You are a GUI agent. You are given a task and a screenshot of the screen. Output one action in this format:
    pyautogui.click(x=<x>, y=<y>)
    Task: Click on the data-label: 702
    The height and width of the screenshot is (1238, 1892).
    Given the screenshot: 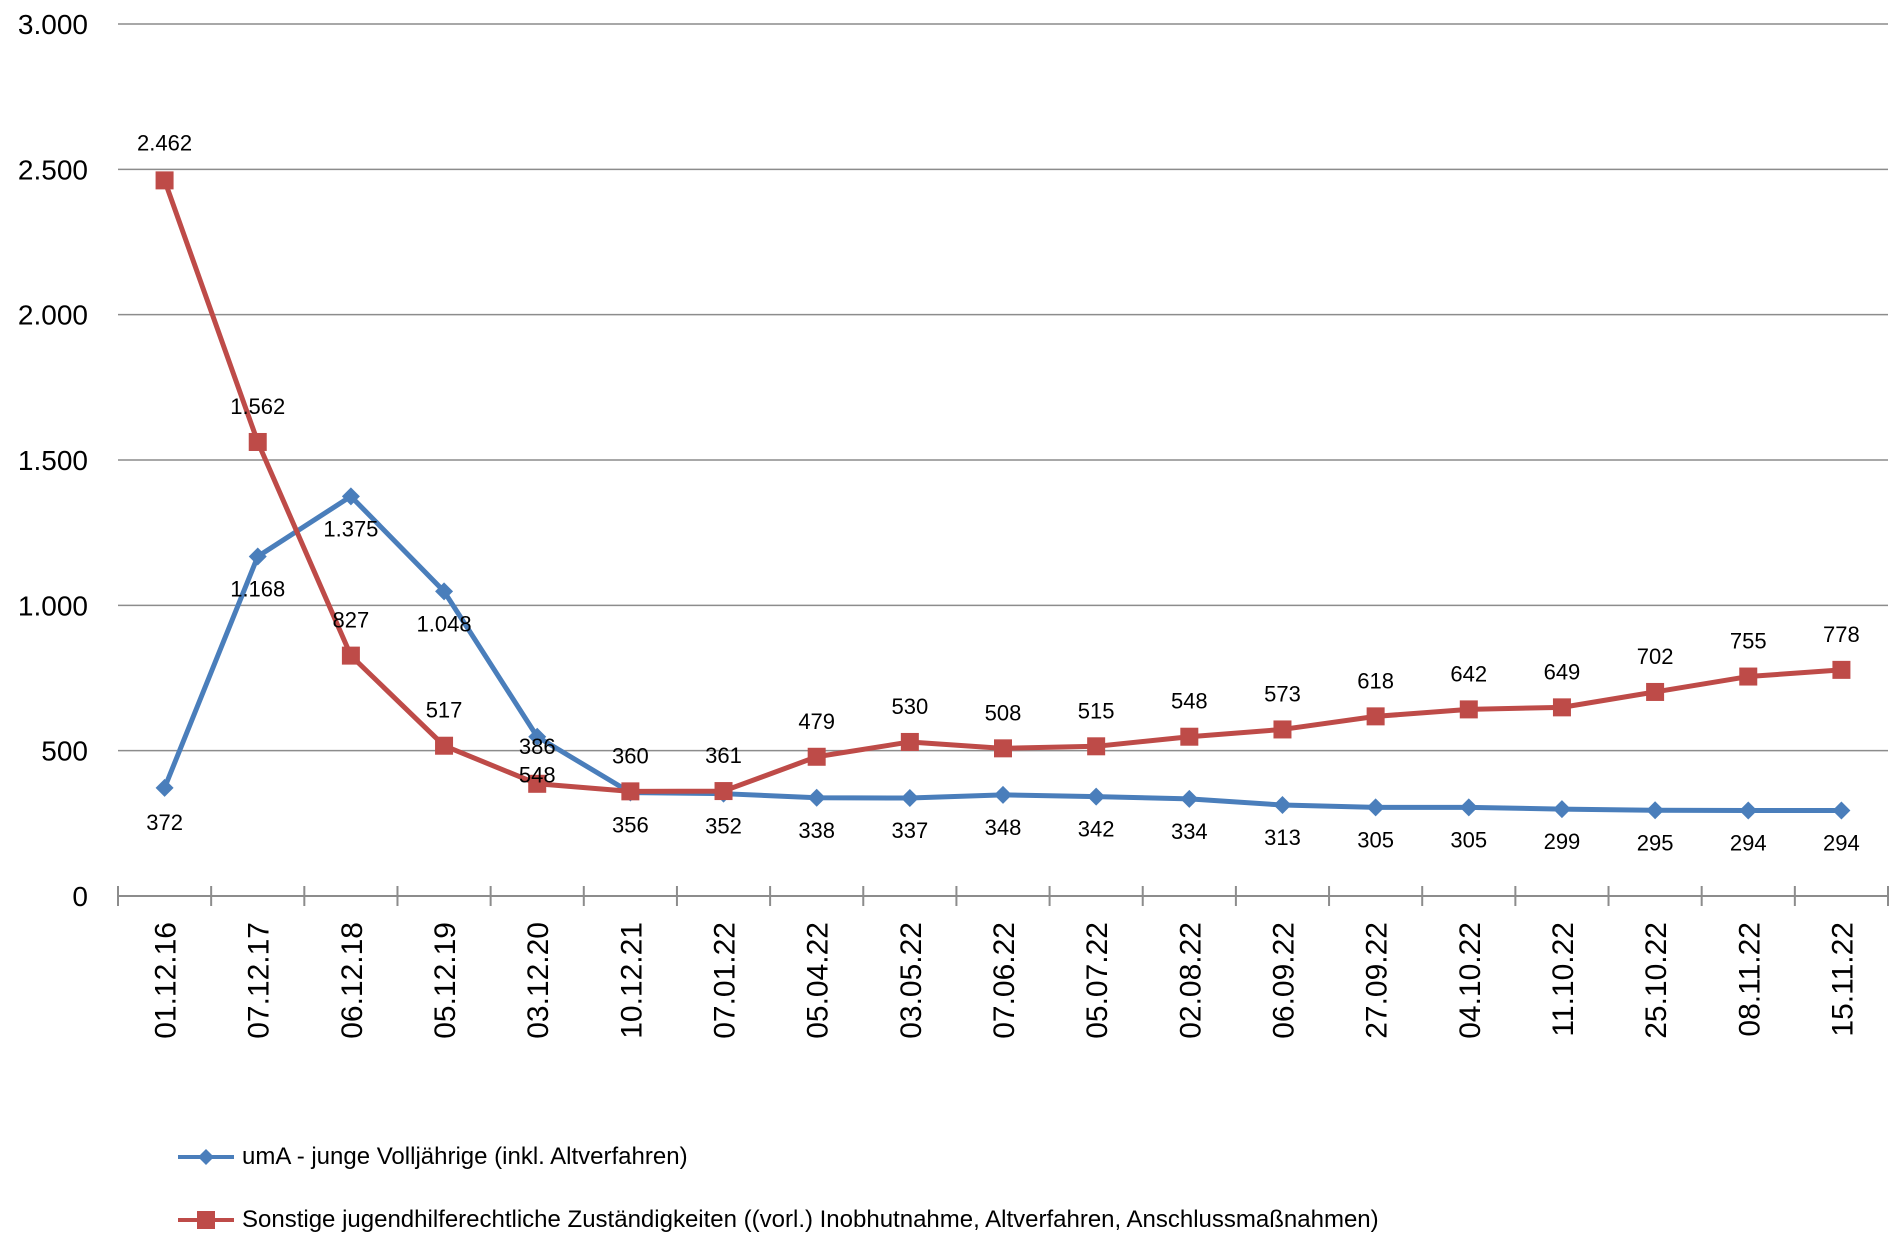 What is the action you would take?
    pyautogui.click(x=1655, y=656)
    